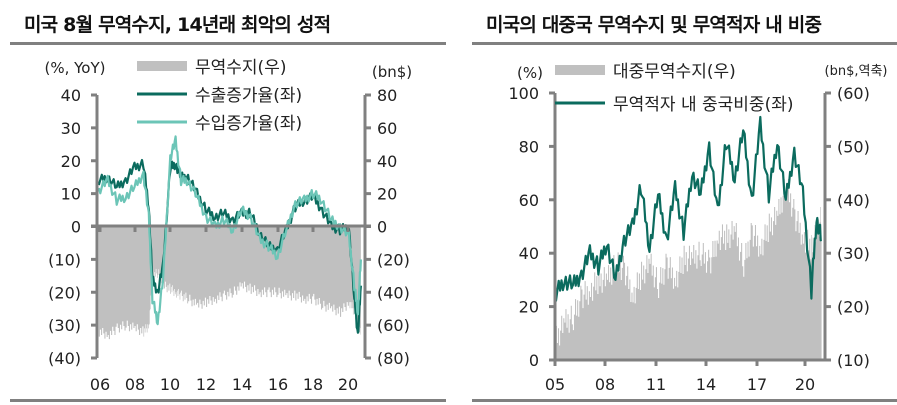 This screenshot has width=897, height=405. What do you see at coordinates (656, 384) in the screenshot?
I see `svg-text: 11` at bounding box center [656, 384].